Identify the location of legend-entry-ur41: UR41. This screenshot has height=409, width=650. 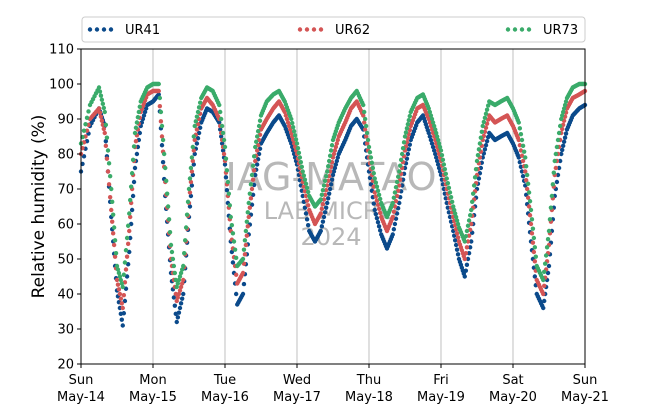
(123, 30).